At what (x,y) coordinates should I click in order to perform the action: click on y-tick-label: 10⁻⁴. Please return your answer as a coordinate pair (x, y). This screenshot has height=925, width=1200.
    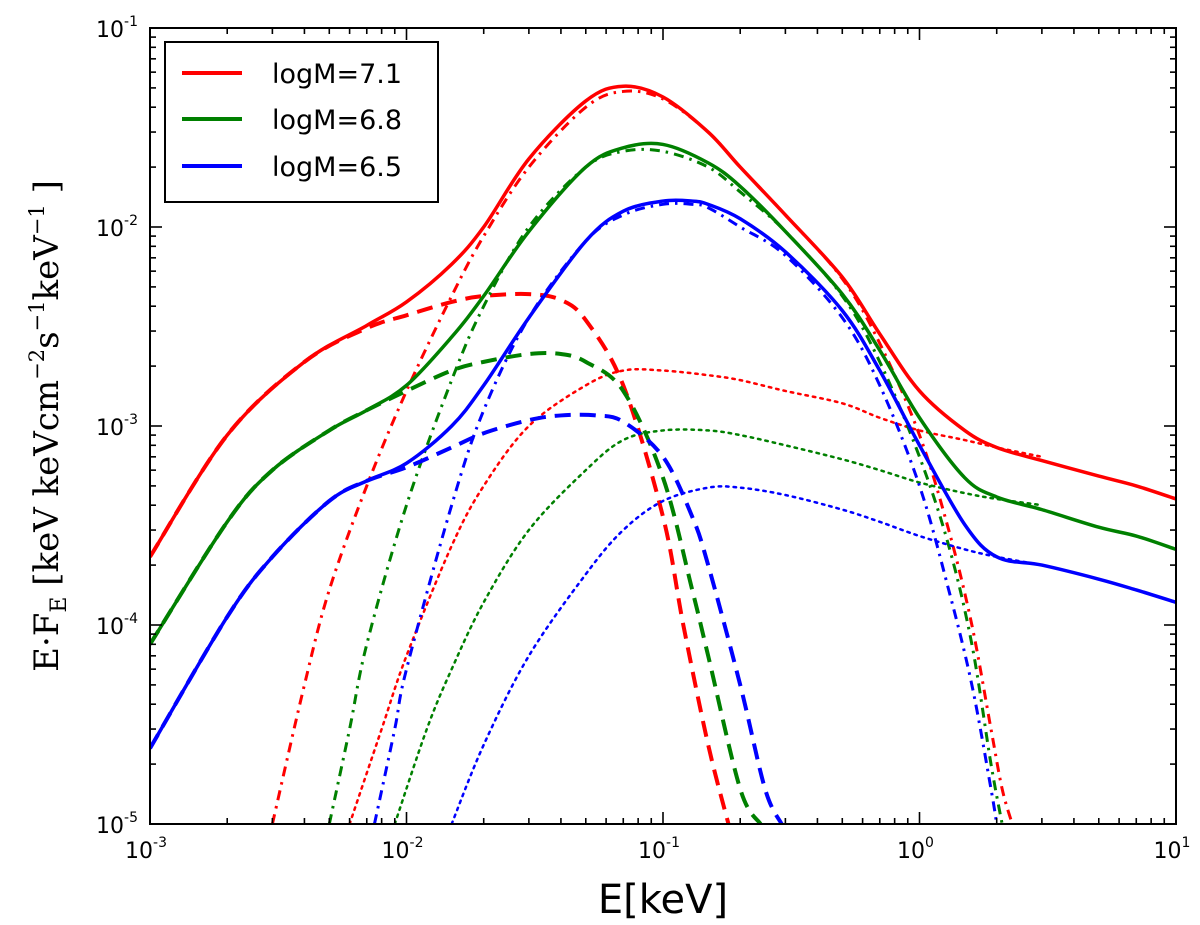
    Looking at the image, I should click on (117, 625).